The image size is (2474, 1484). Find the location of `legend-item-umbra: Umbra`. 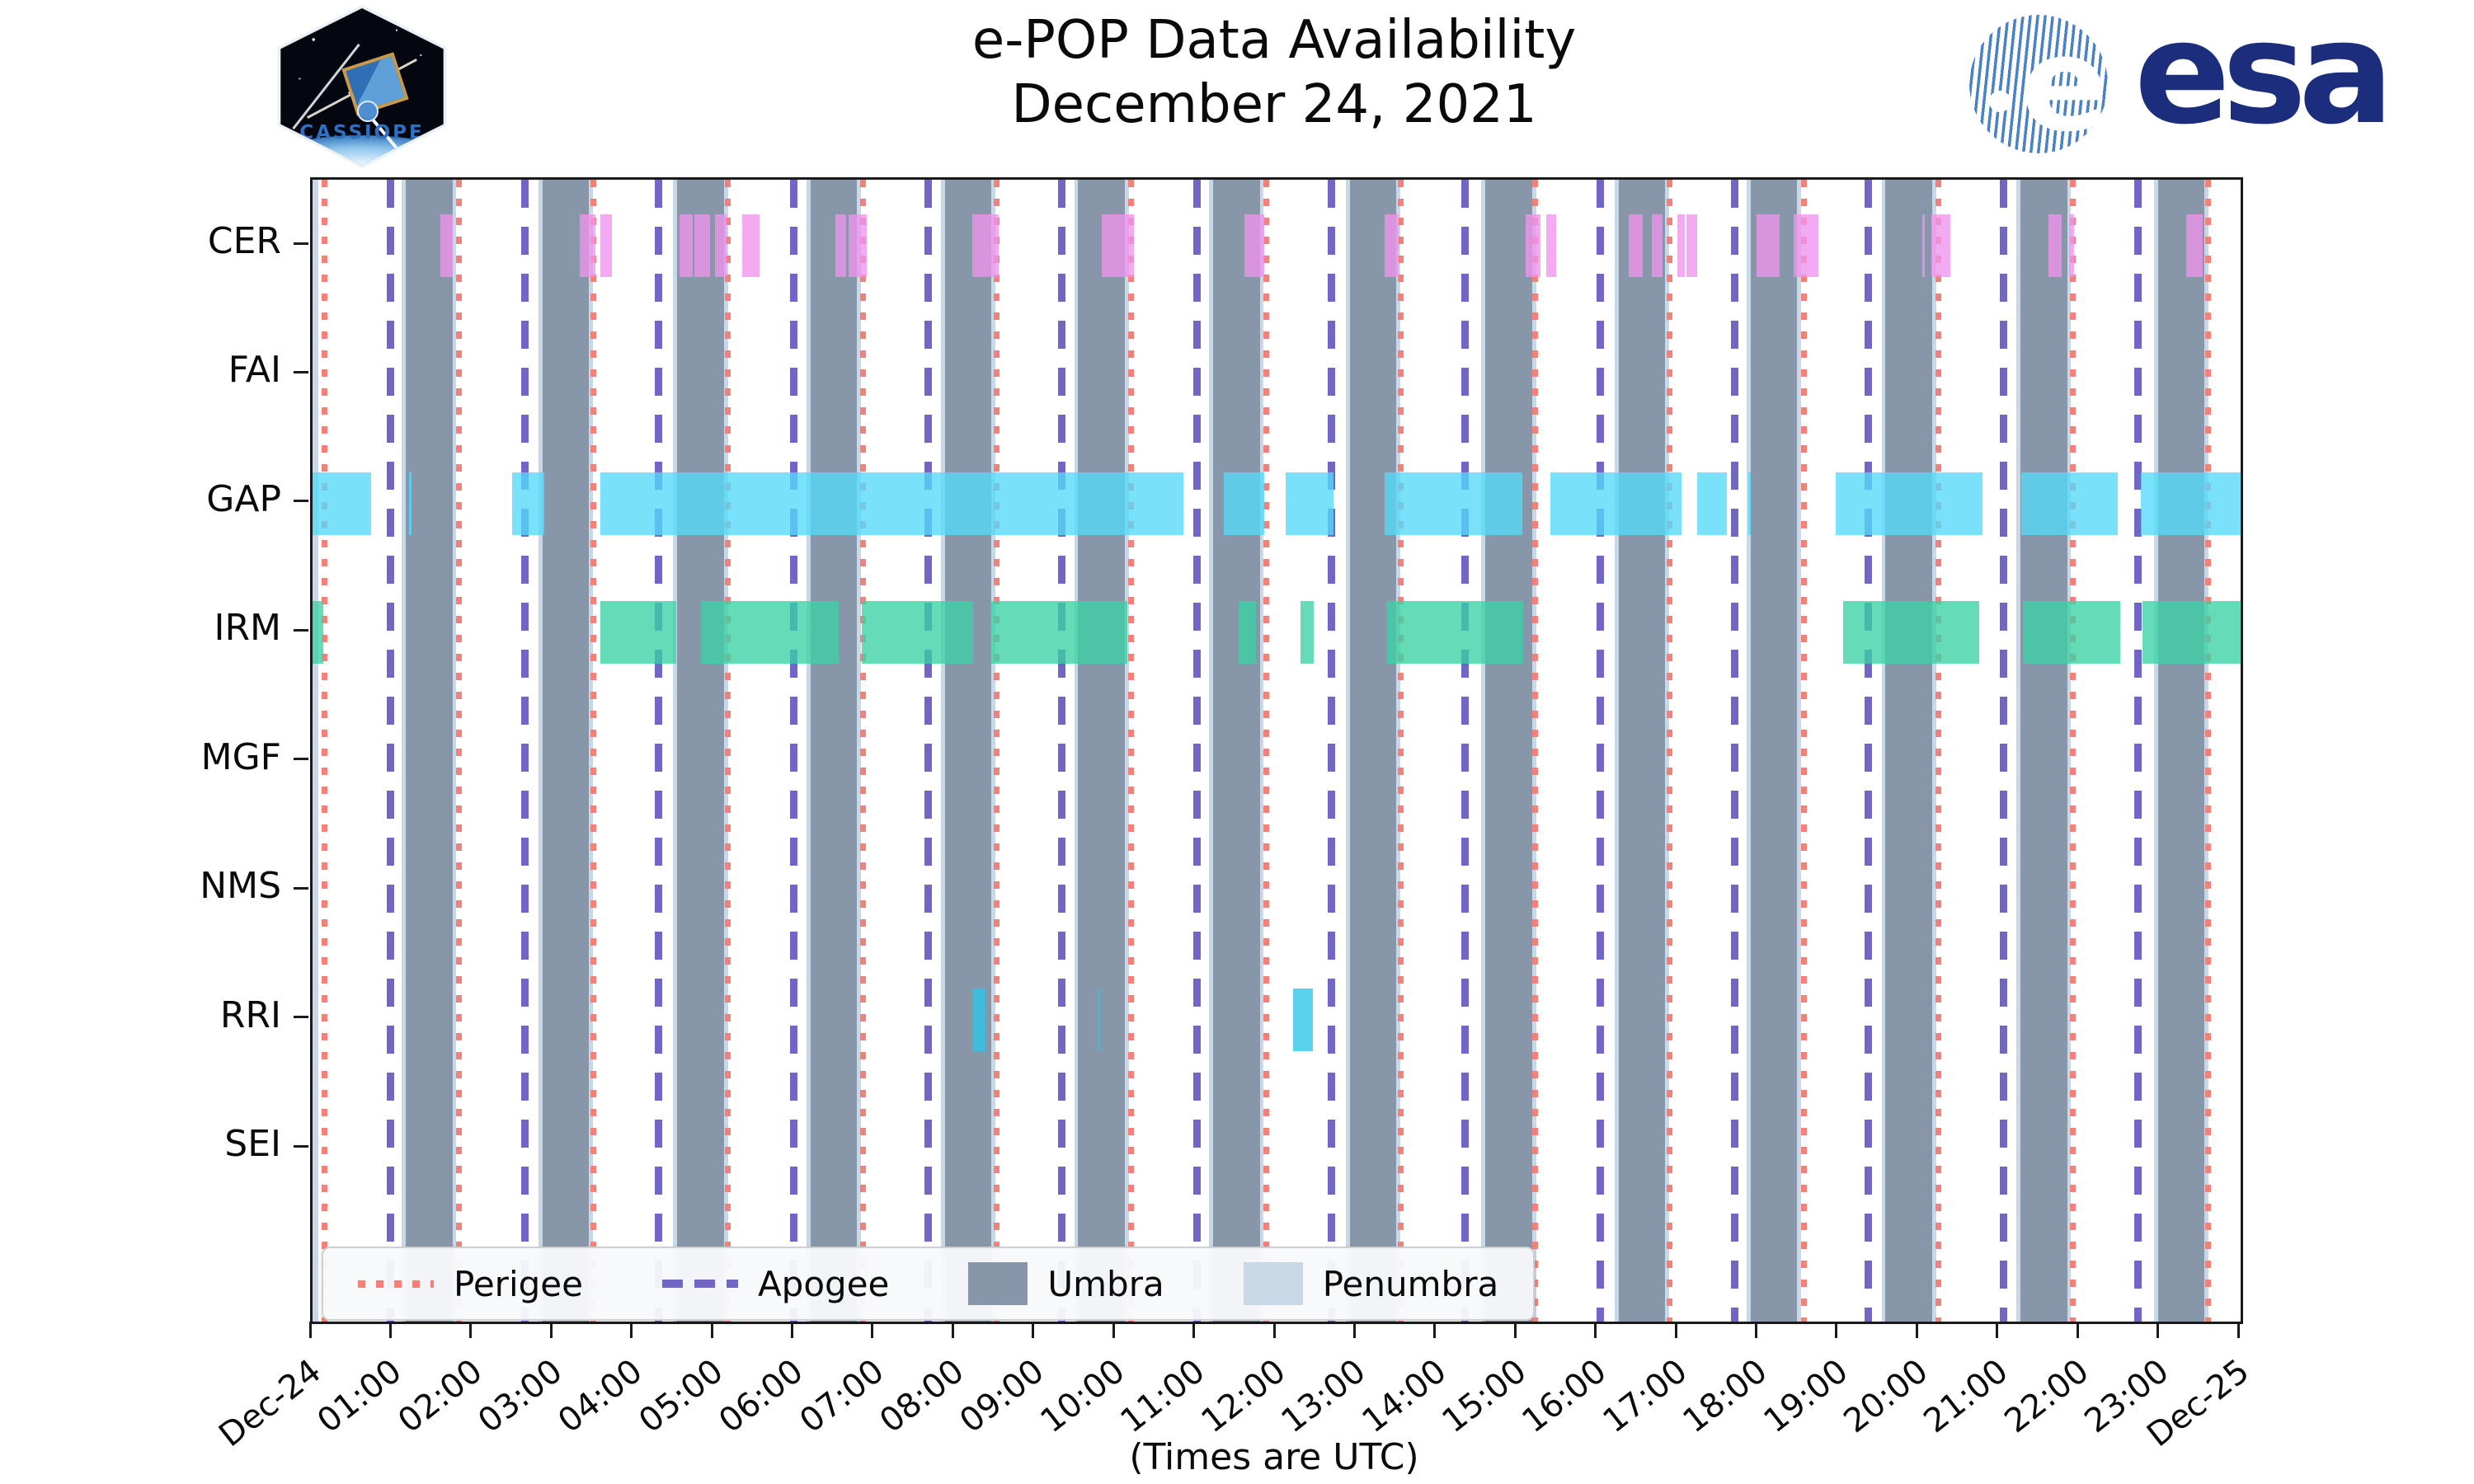

legend-item-umbra: Umbra is located at coordinates (1066, 1283).